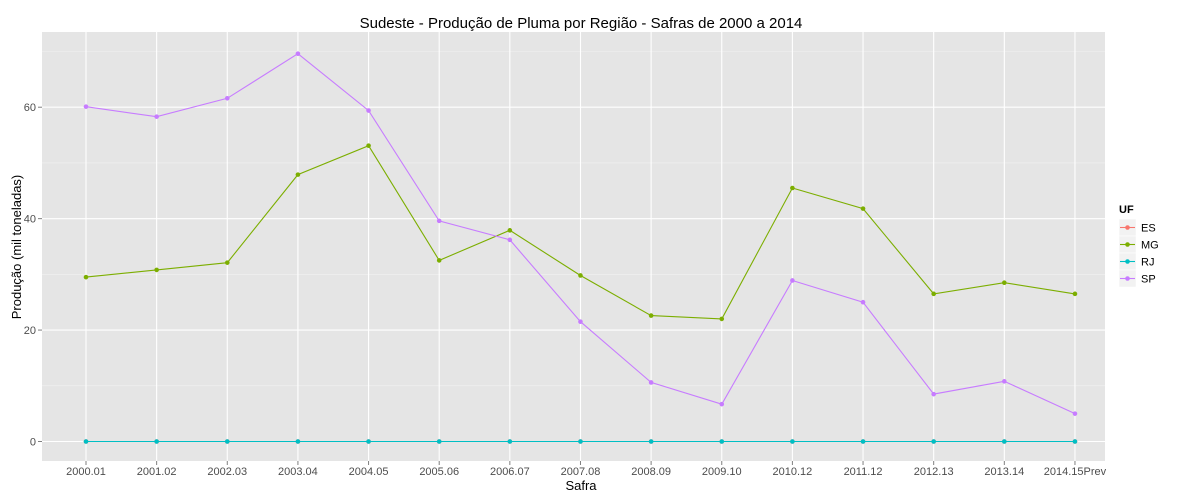  What do you see at coordinates (1147, 263) in the screenshot?
I see `legend-label: RJ` at bounding box center [1147, 263].